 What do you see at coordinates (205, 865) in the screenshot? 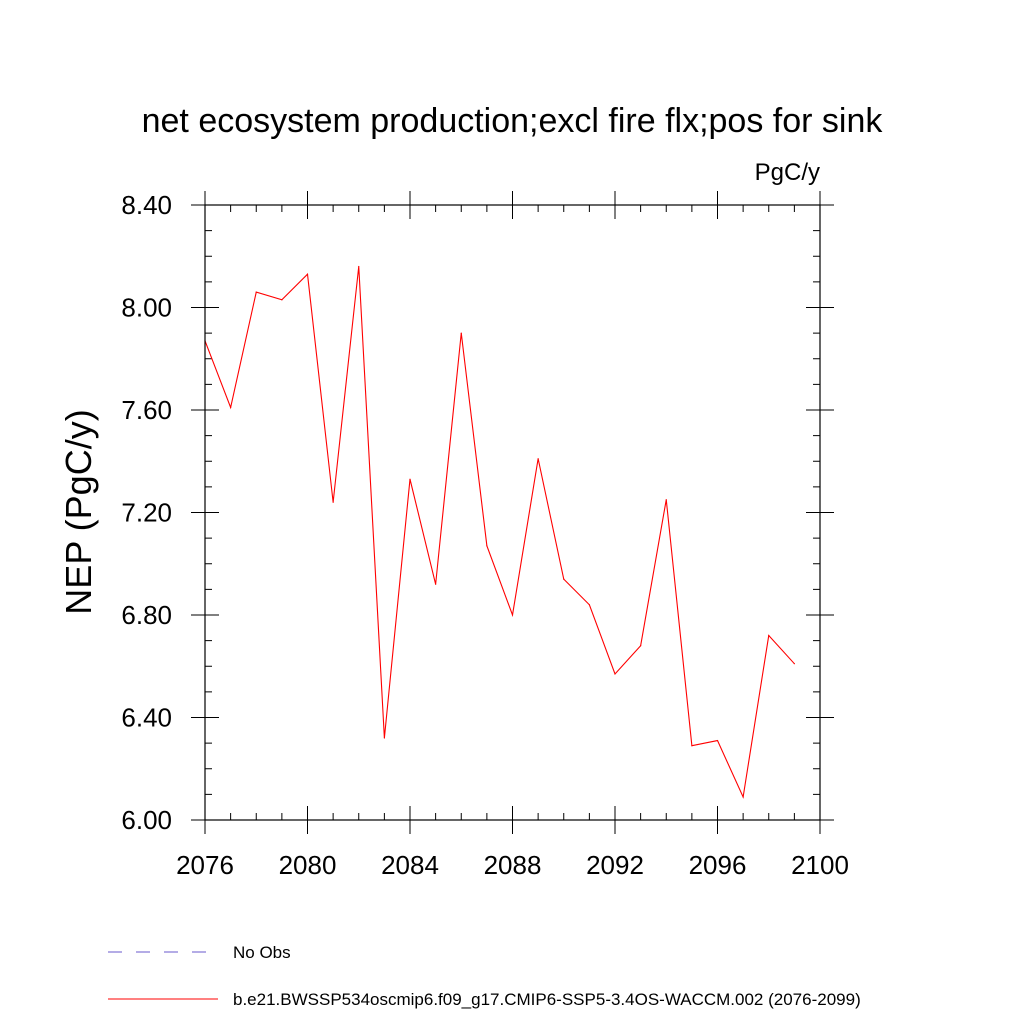
I see `x-tick-label: 2076` at bounding box center [205, 865].